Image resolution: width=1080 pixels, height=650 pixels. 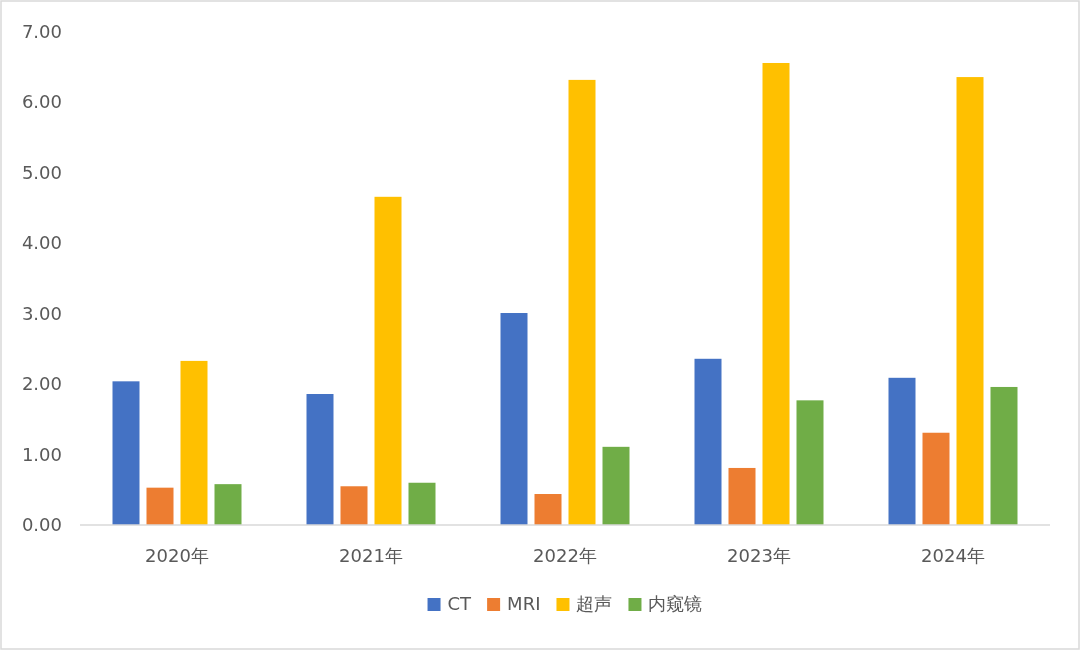 What do you see at coordinates (177, 555) in the screenshot?
I see `x-tick-label: 2020年` at bounding box center [177, 555].